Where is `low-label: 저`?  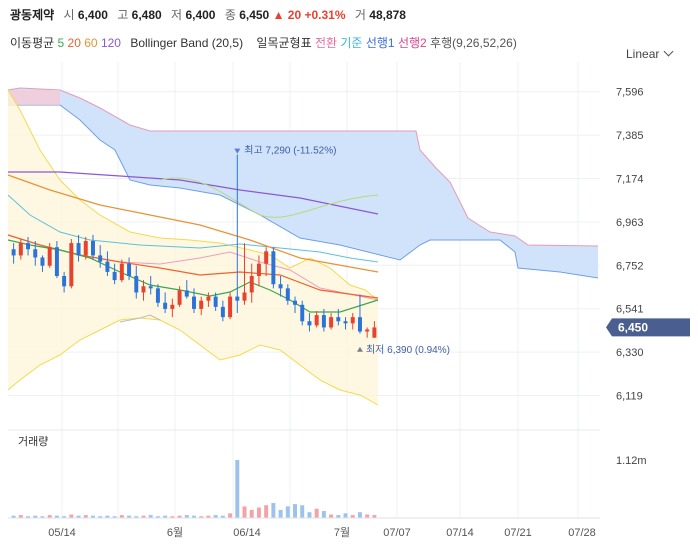 low-label: 저 is located at coordinates (177, 15).